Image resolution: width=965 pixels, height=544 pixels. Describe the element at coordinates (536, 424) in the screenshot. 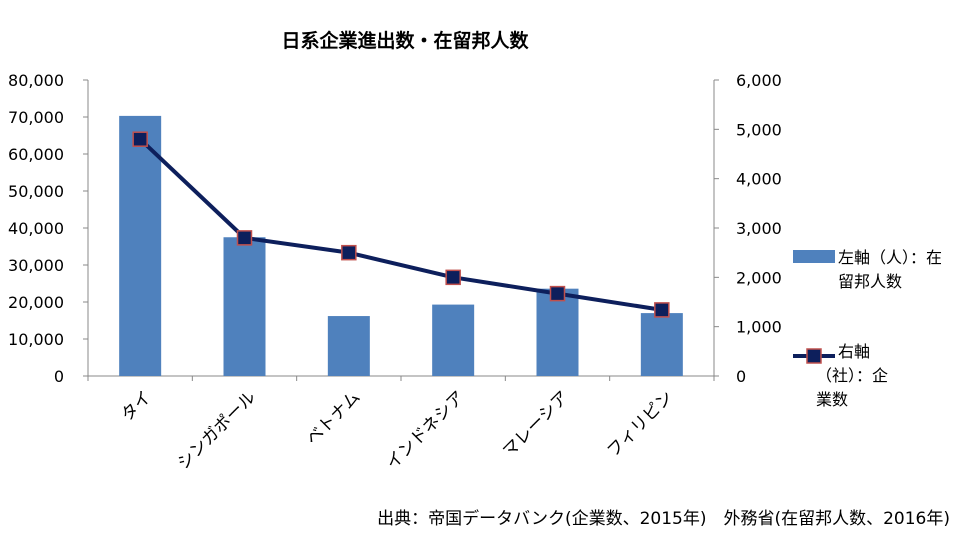

I see `category-label: マレーシア` at that location.